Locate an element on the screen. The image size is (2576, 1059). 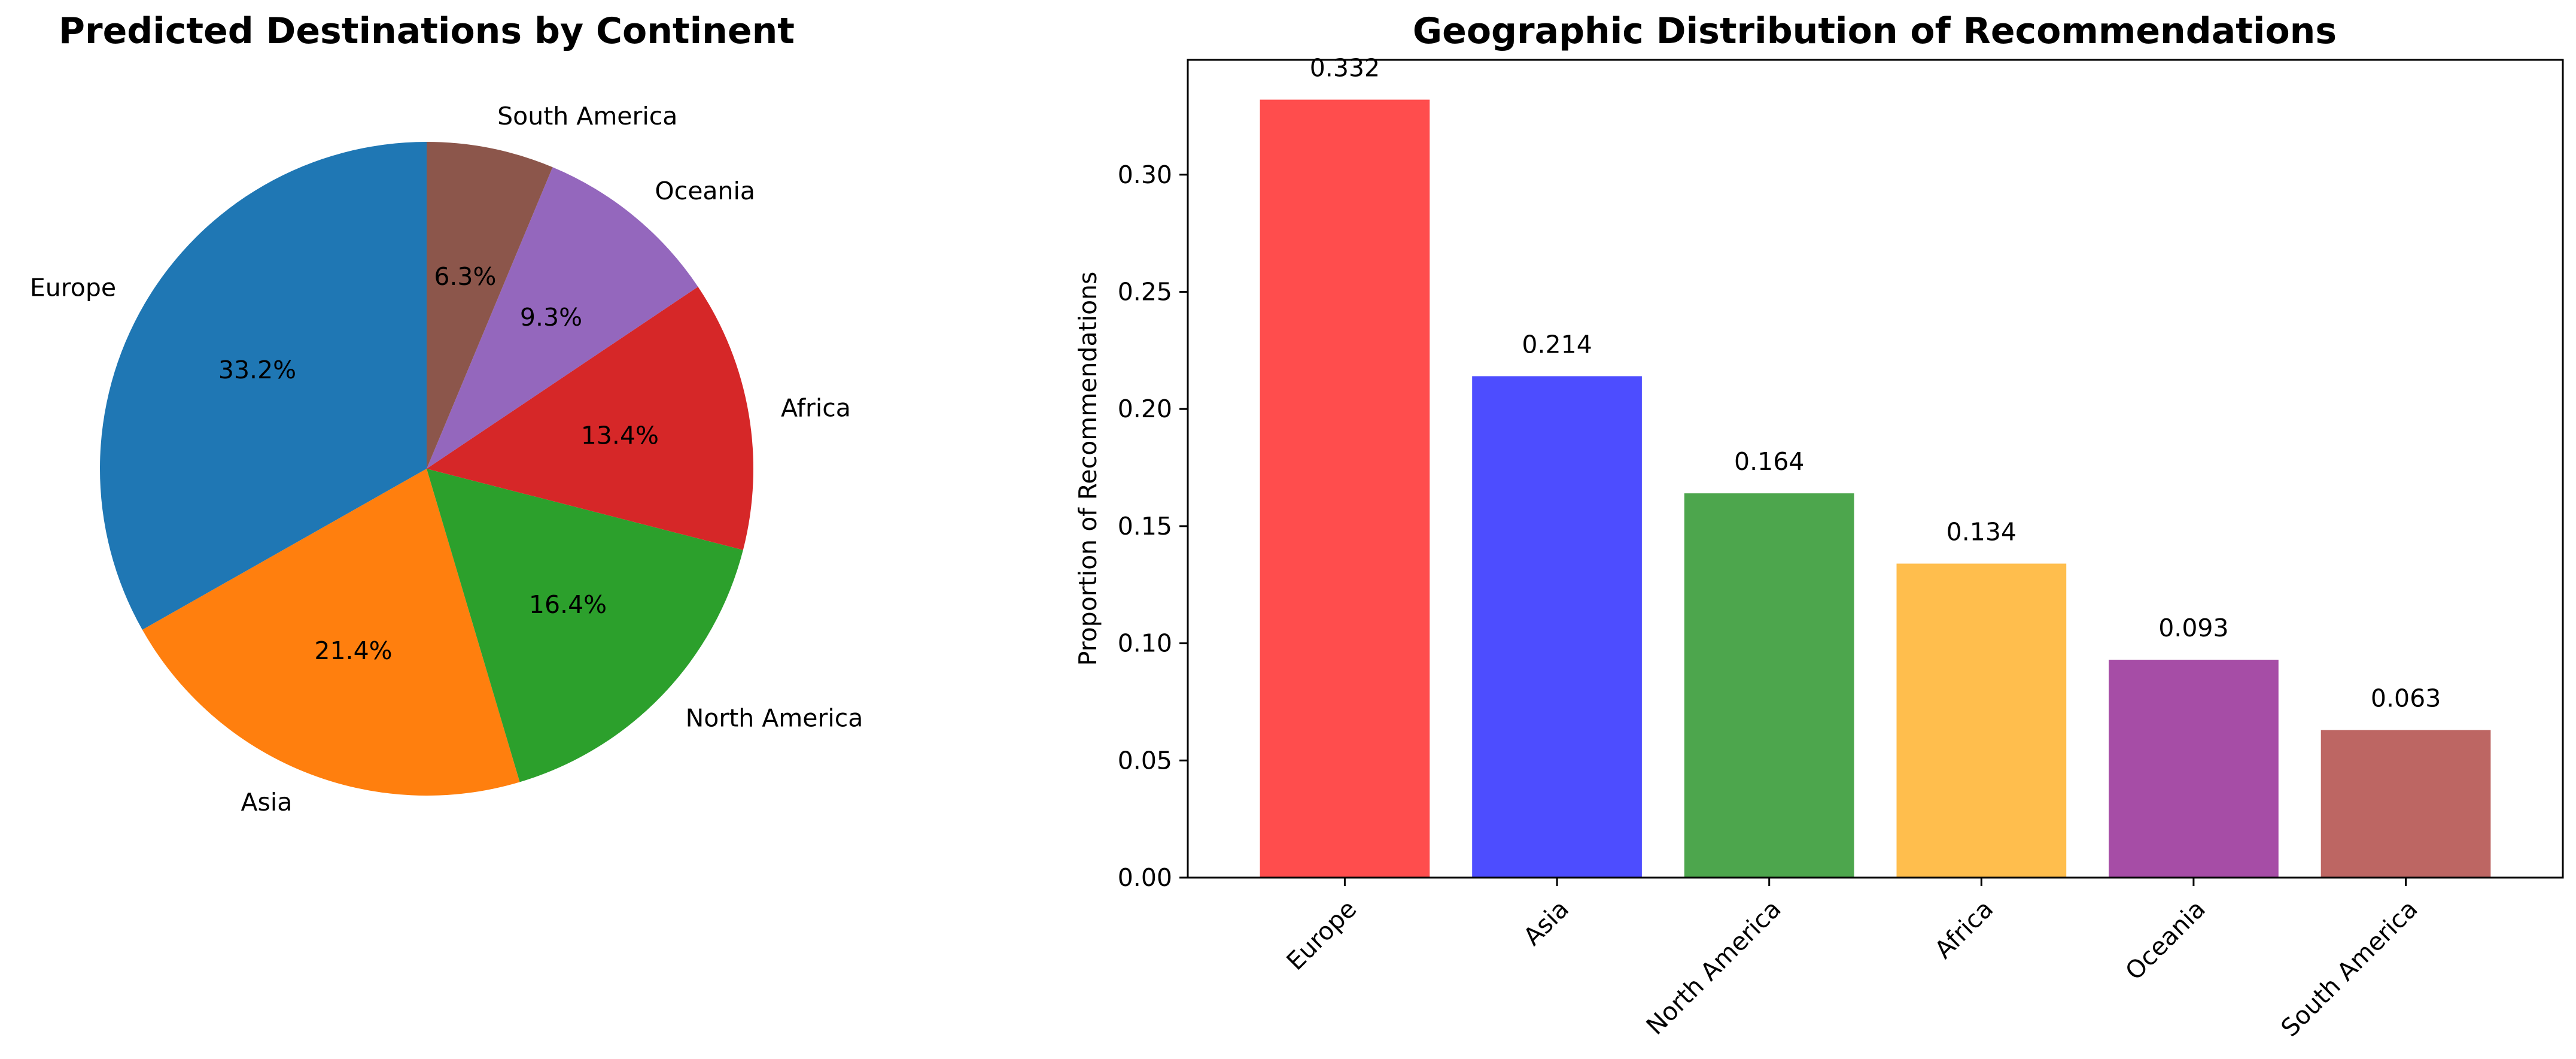
x-tick-label: South America is located at coordinates (2349, 968).